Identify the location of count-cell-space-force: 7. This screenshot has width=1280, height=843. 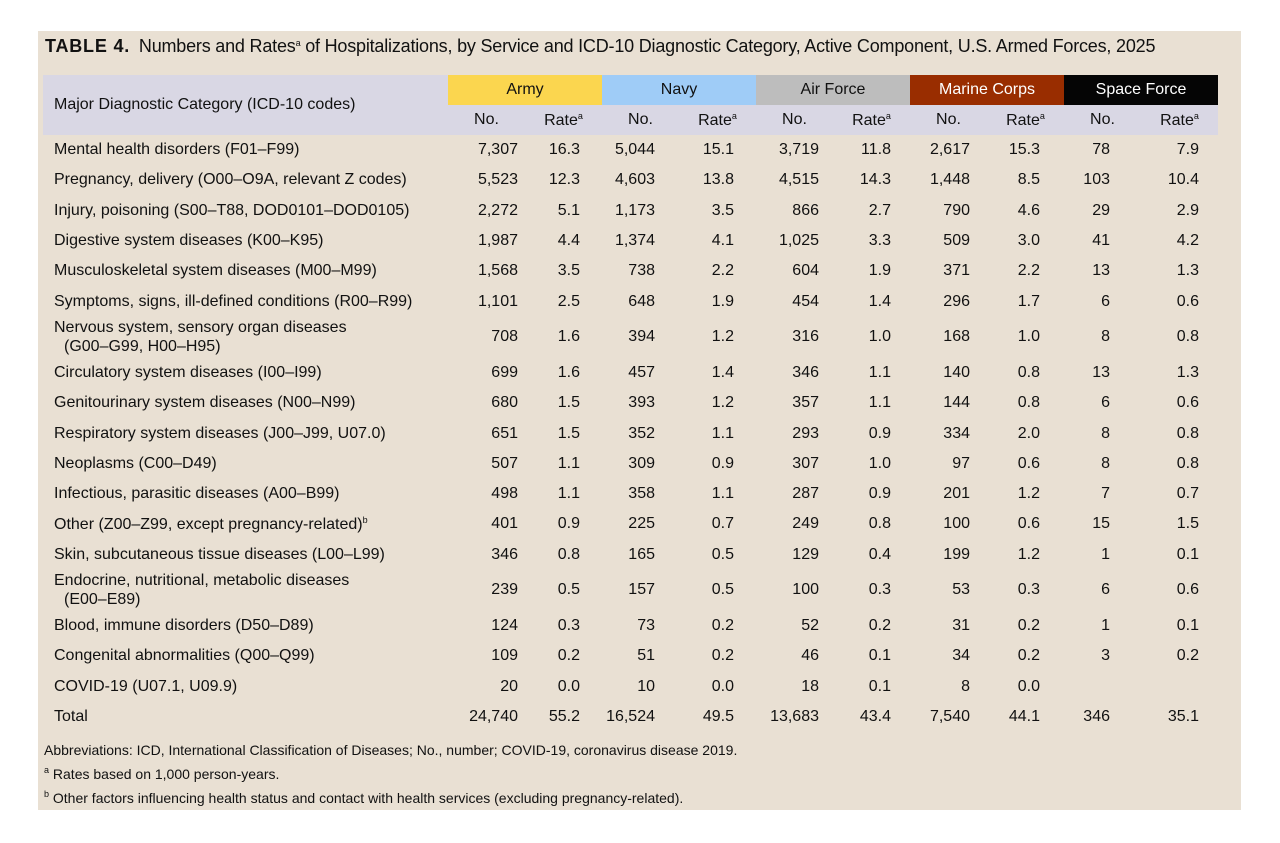
(1105, 494).